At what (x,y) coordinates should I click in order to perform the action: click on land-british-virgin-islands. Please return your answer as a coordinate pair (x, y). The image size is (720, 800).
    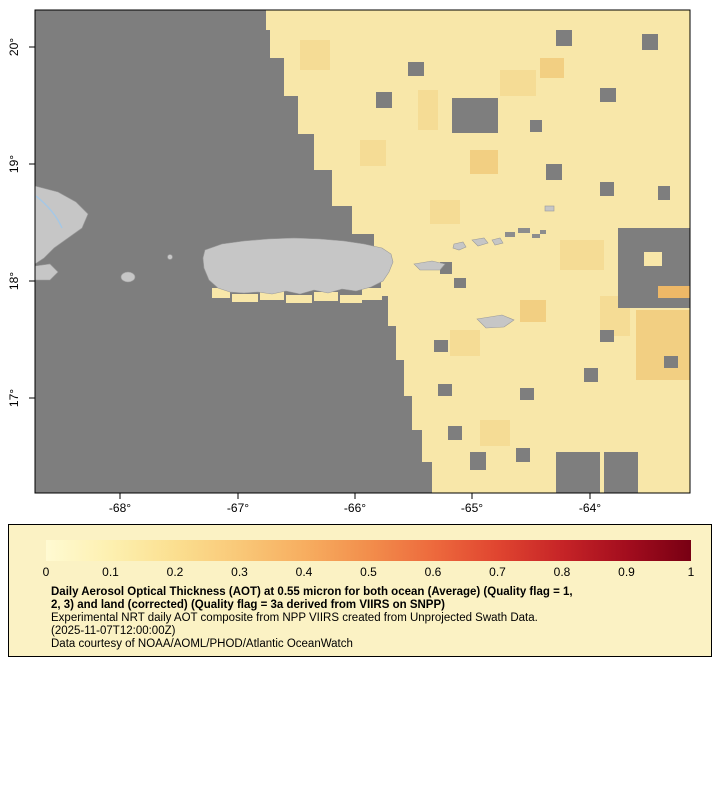
    Looking at the image, I should click on (525, 233).